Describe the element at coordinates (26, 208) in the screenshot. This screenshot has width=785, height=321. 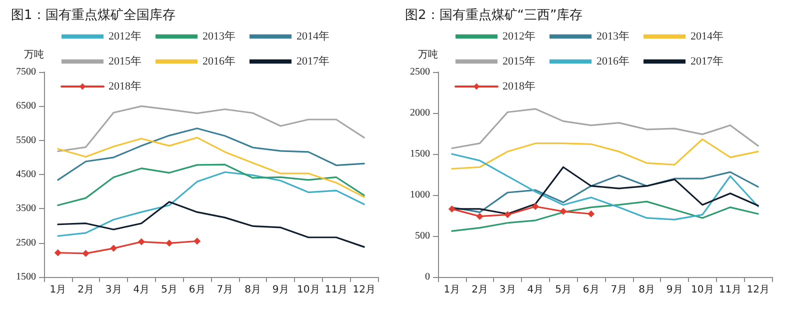
I see `y-tick-label: 3500` at that location.